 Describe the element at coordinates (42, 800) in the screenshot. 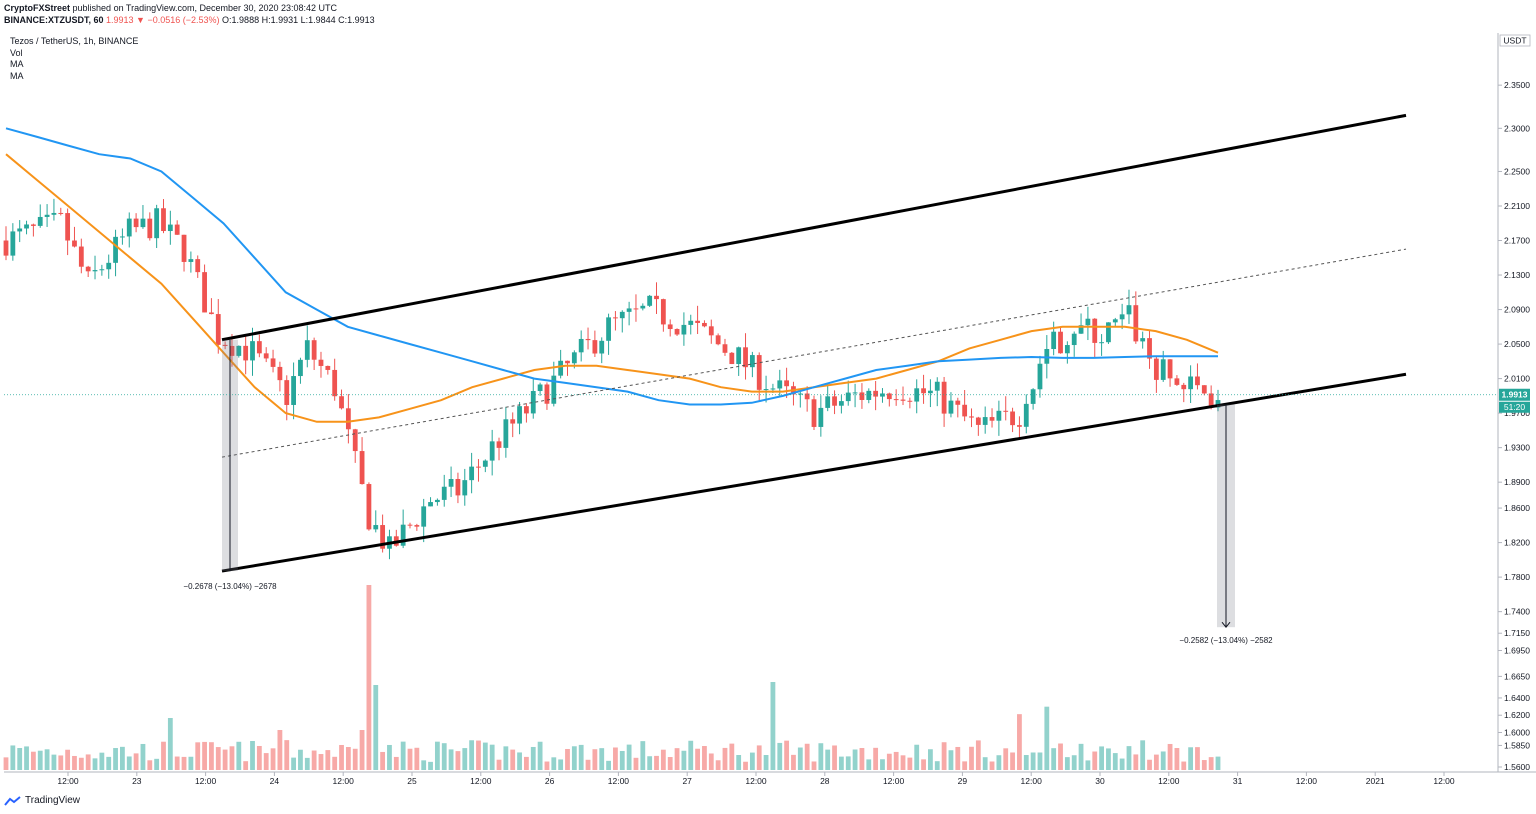

I see `tradingview-brand: TradingView` at that location.